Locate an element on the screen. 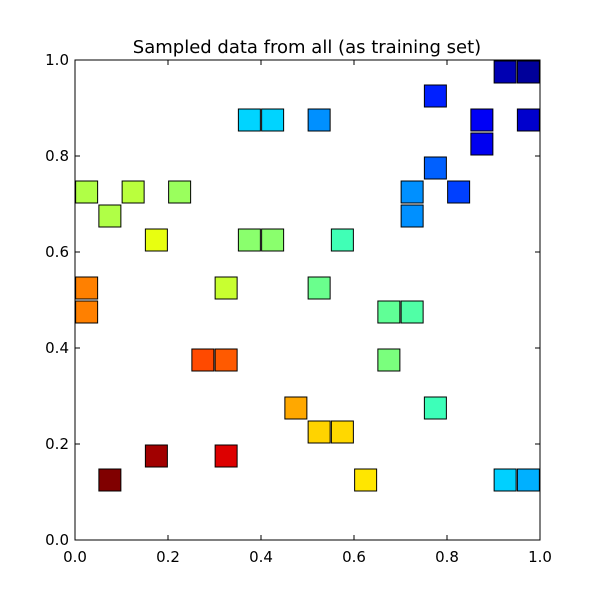  x-tick-label: 0.2 is located at coordinates (168, 557).